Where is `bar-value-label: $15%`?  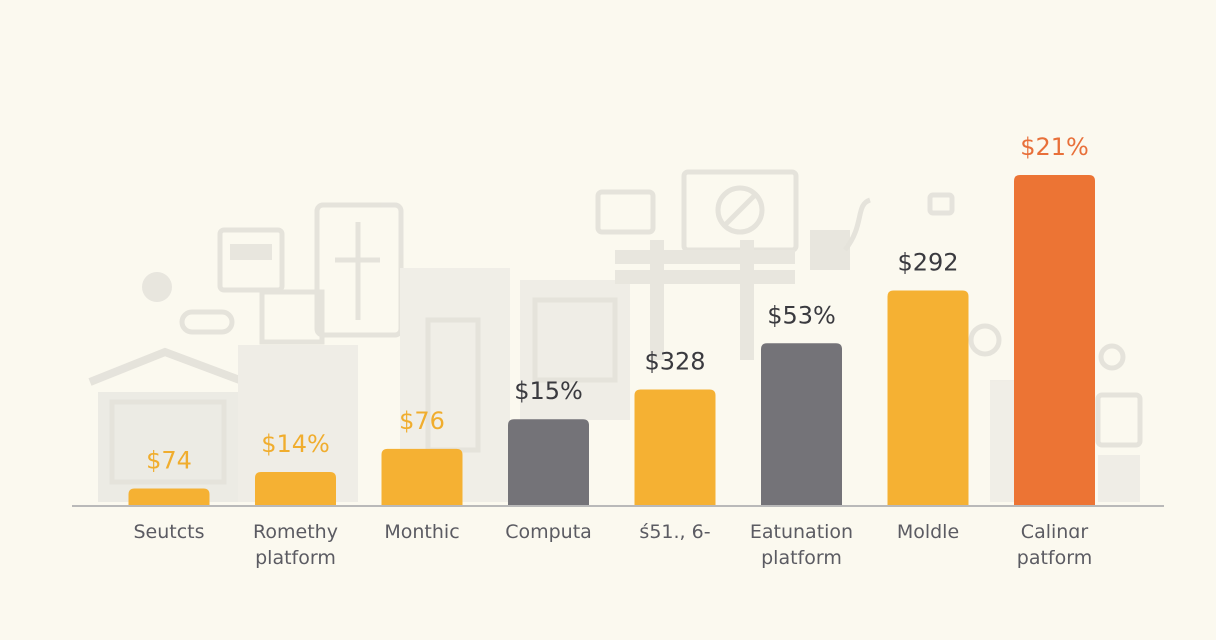 bar-value-label: $15% is located at coordinates (548, 391).